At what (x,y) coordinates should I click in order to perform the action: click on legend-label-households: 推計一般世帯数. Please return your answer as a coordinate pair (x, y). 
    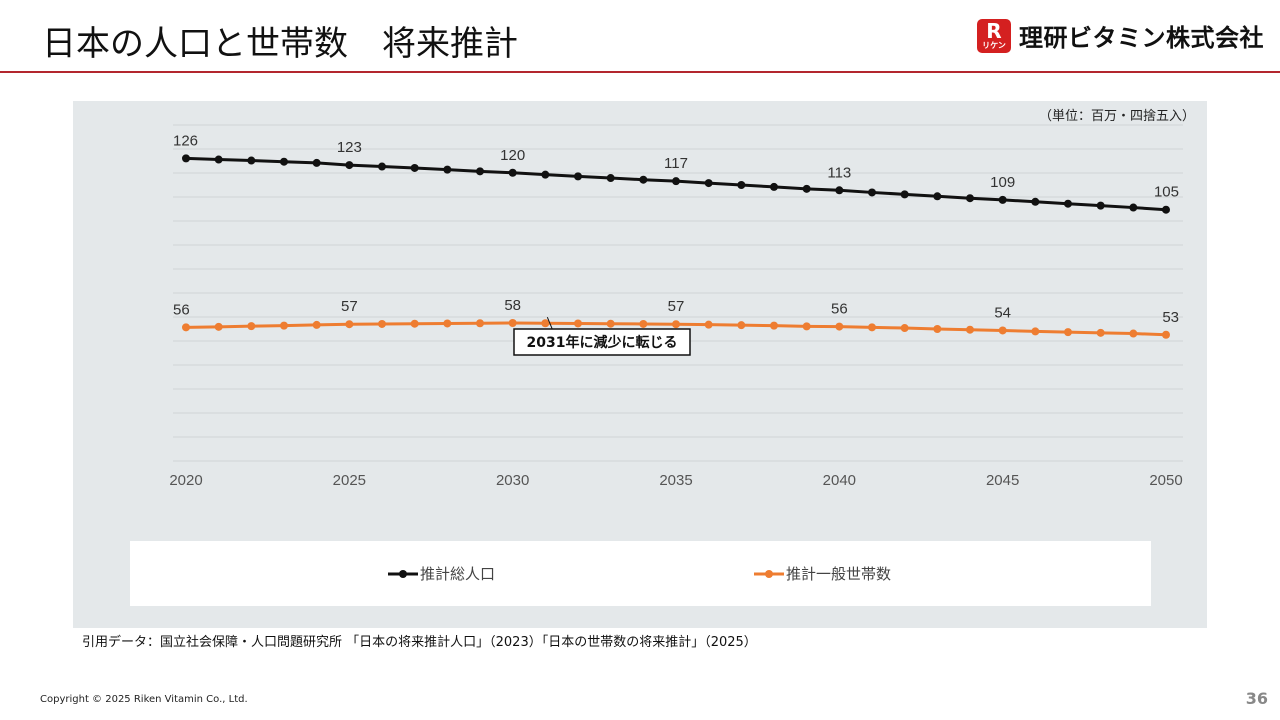
    Looking at the image, I should click on (839, 574).